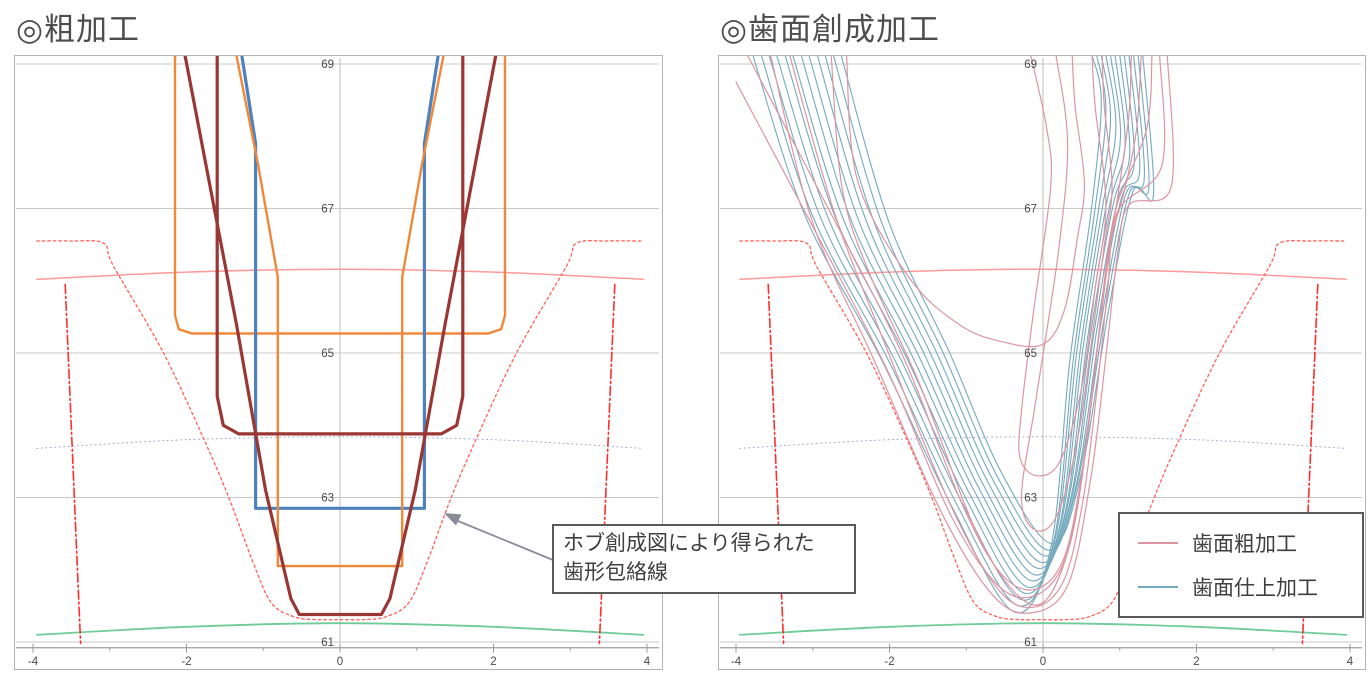 This screenshot has height=683, width=1372. I want to click on annotation-line-2: 歯形包絡線, so click(615, 572).